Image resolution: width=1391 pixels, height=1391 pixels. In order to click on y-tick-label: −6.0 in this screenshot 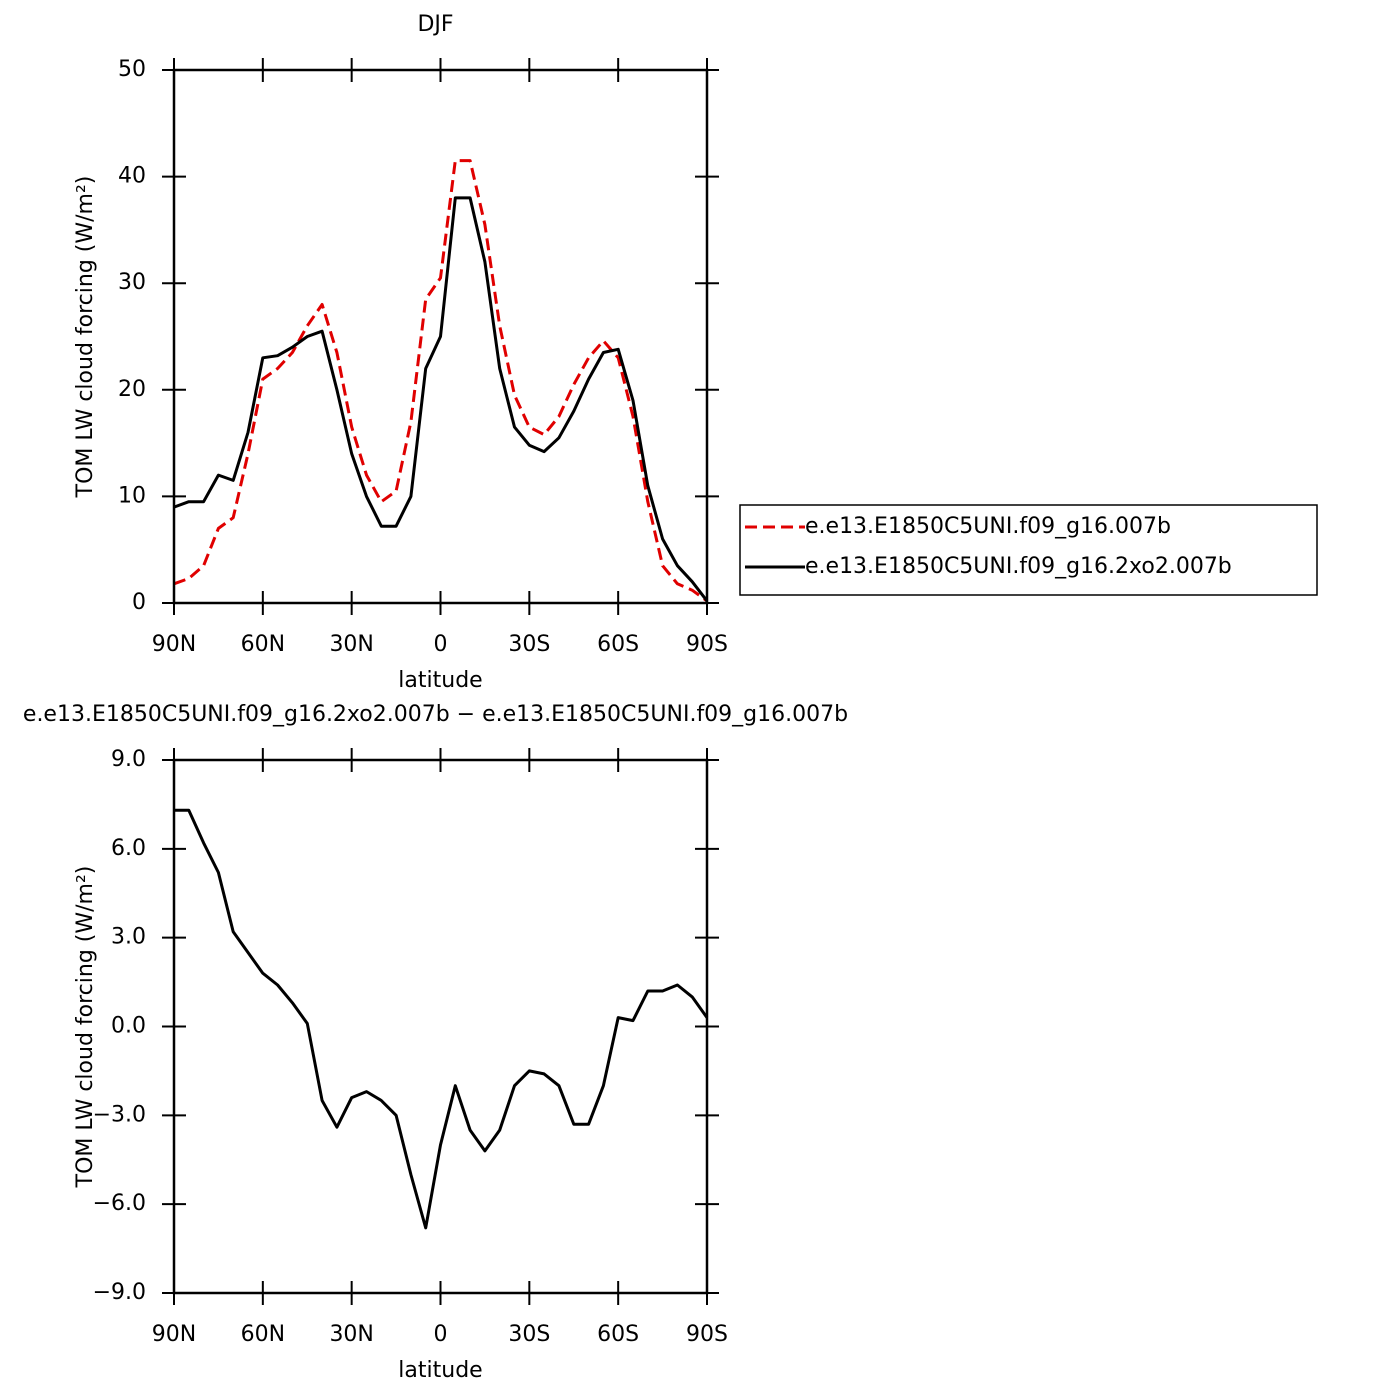, I will do `click(119, 1203)`.